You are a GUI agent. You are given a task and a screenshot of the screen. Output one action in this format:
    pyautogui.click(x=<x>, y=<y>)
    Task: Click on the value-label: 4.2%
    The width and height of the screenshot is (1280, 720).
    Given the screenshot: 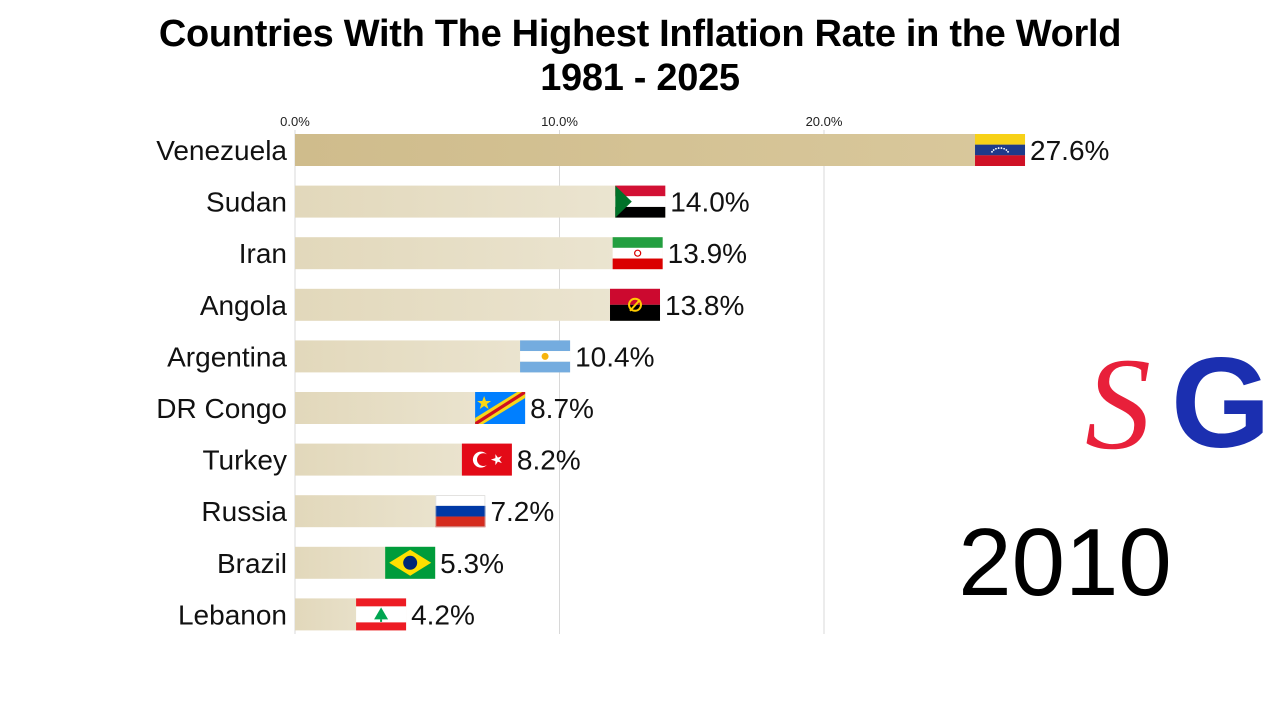 What is the action you would take?
    pyautogui.click(x=443, y=614)
    